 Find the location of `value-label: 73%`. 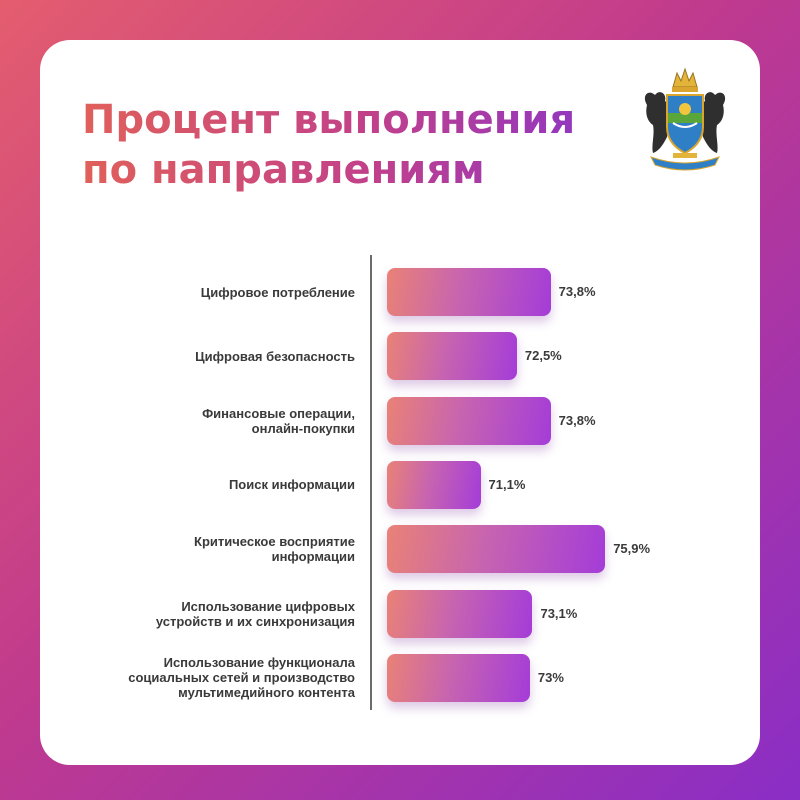

value-label: 73% is located at coordinates (550, 677).